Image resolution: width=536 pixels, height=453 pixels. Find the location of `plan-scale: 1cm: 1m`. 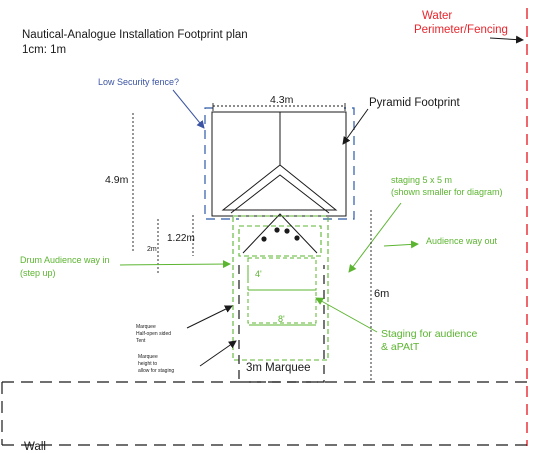

plan-scale: 1cm: 1m is located at coordinates (44, 50).